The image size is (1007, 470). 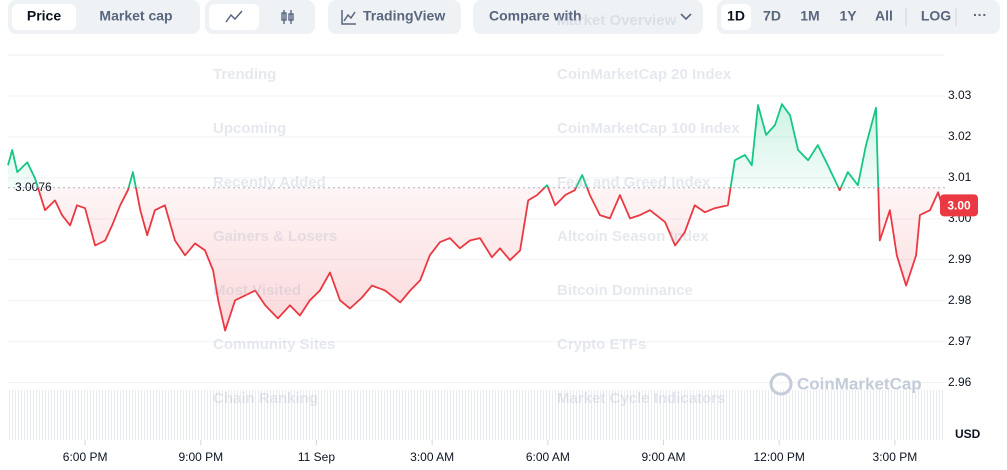 What do you see at coordinates (859, 383) in the screenshot?
I see `watermark: CoinMarketCap` at bounding box center [859, 383].